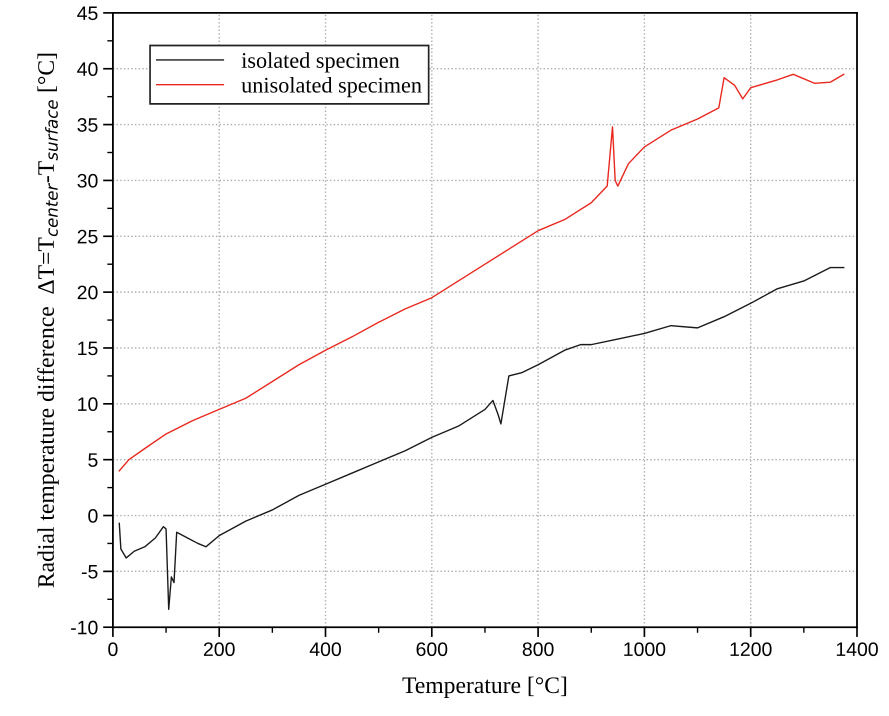 The height and width of the screenshot is (716, 889). What do you see at coordinates (87, 69) in the screenshot?
I see `y-tick-label: 40` at bounding box center [87, 69].